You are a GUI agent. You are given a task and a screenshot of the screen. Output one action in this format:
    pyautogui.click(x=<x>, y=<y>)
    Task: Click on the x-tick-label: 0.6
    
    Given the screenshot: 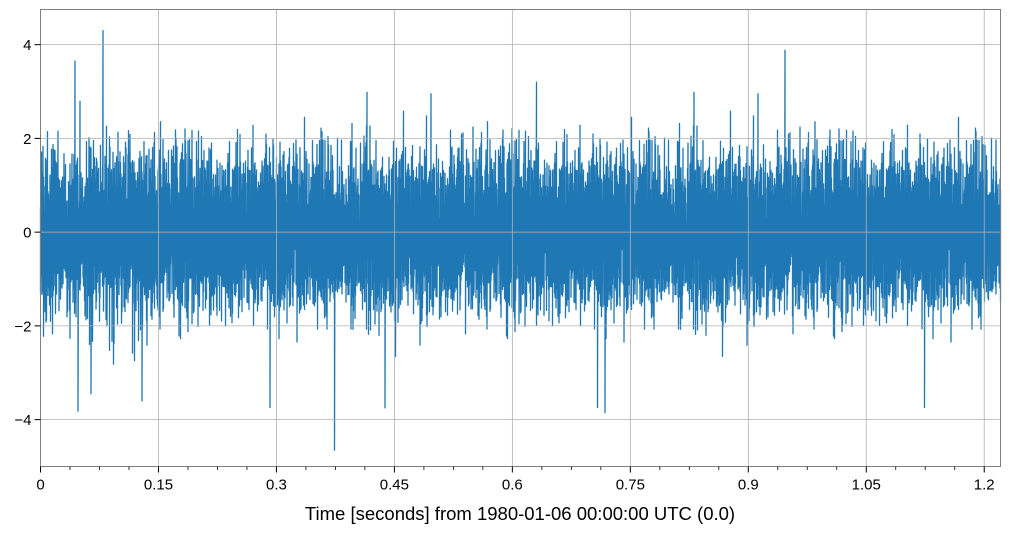 What is the action you would take?
    pyautogui.click(x=512, y=485)
    